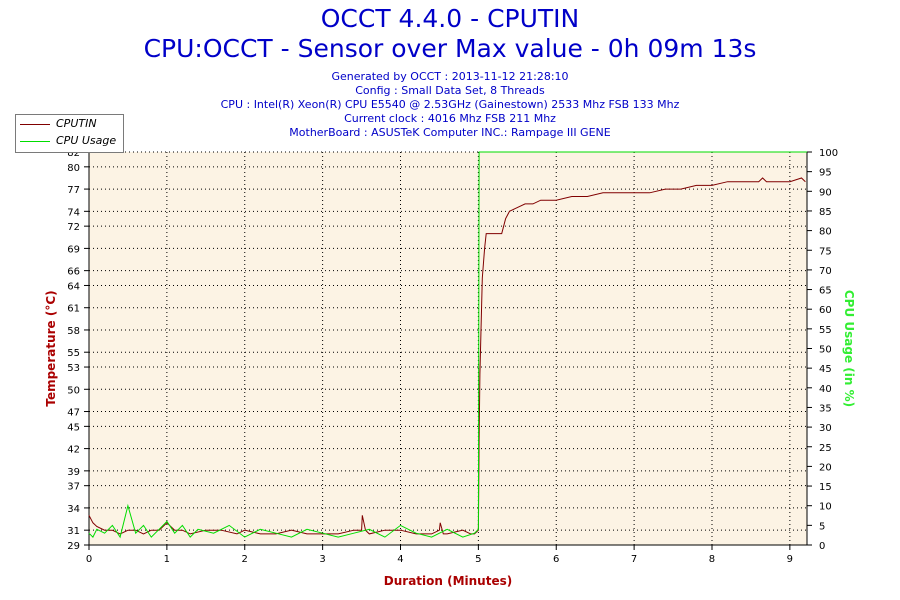 The width and height of the screenshot is (900, 600). Describe the element at coordinates (825, 310) in the screenshot. I see `y-right-tick-label: 60` at that location.